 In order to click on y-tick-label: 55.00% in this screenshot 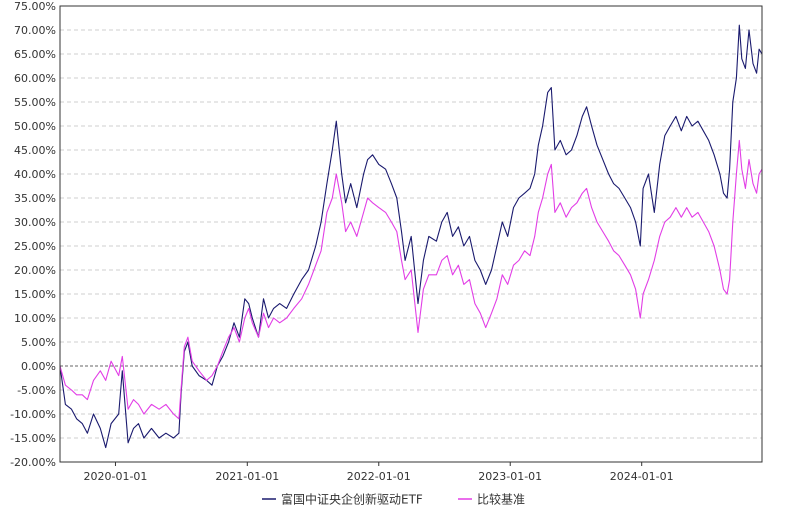, I will do `click(35, 102)`.